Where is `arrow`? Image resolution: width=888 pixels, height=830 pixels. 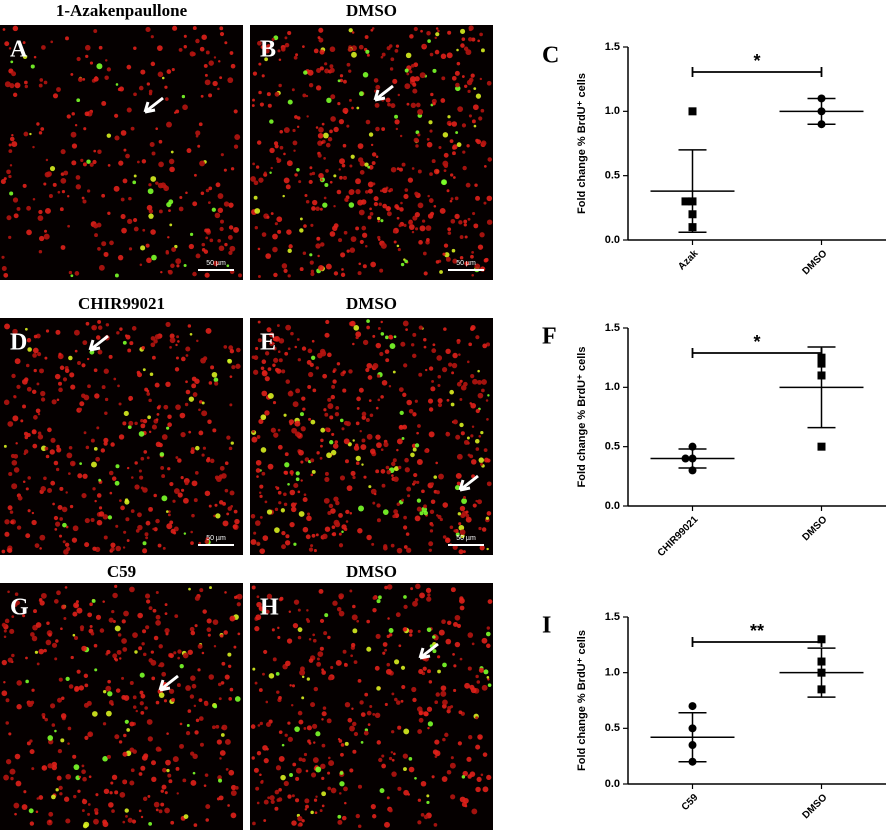
arrow is located at coordinates (428, 651).